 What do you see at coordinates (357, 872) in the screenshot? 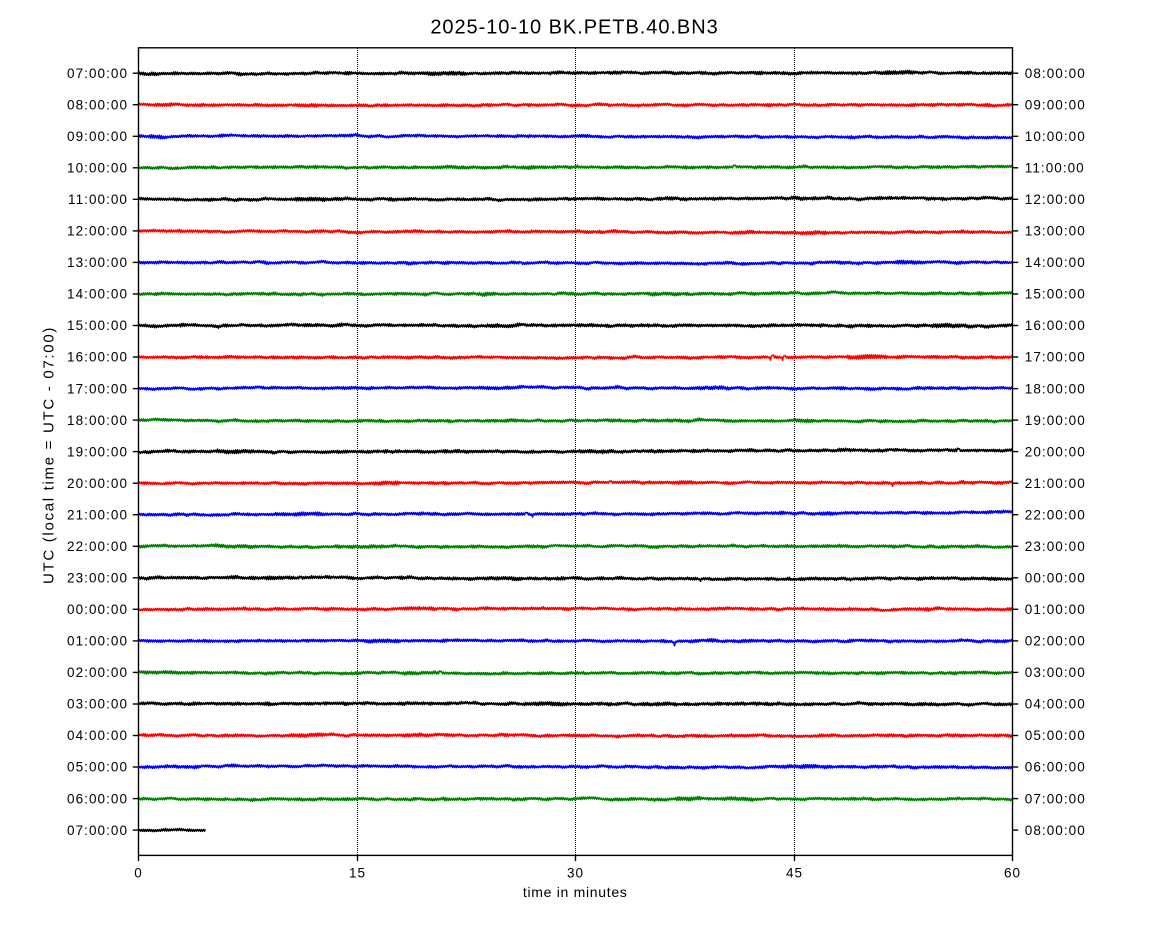
I see `svg-text: 15` at bounding box center [357, 872].